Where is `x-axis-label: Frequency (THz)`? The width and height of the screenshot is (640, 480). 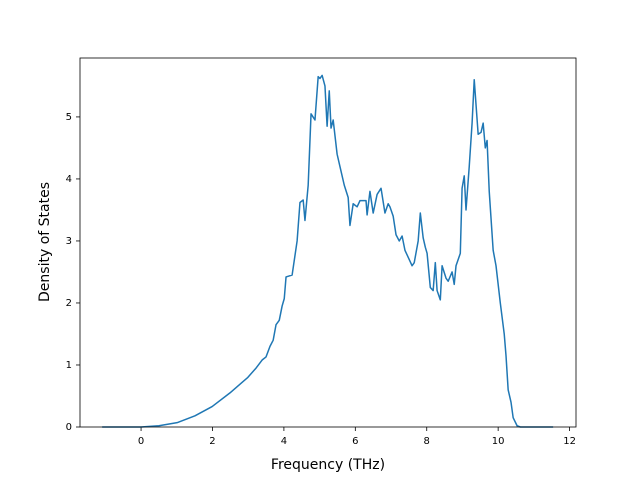 x-axis-label: Frequency (THz) is located at coordinates (328, 465).